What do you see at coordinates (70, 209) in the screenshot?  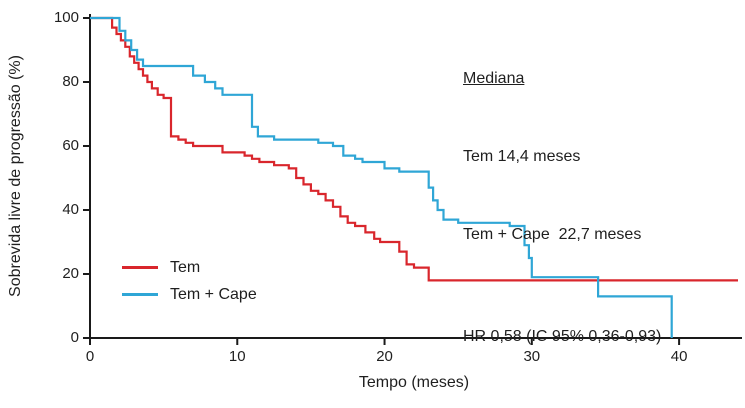 I see `y-tick-label: 40` at bounding box center [70, 209].